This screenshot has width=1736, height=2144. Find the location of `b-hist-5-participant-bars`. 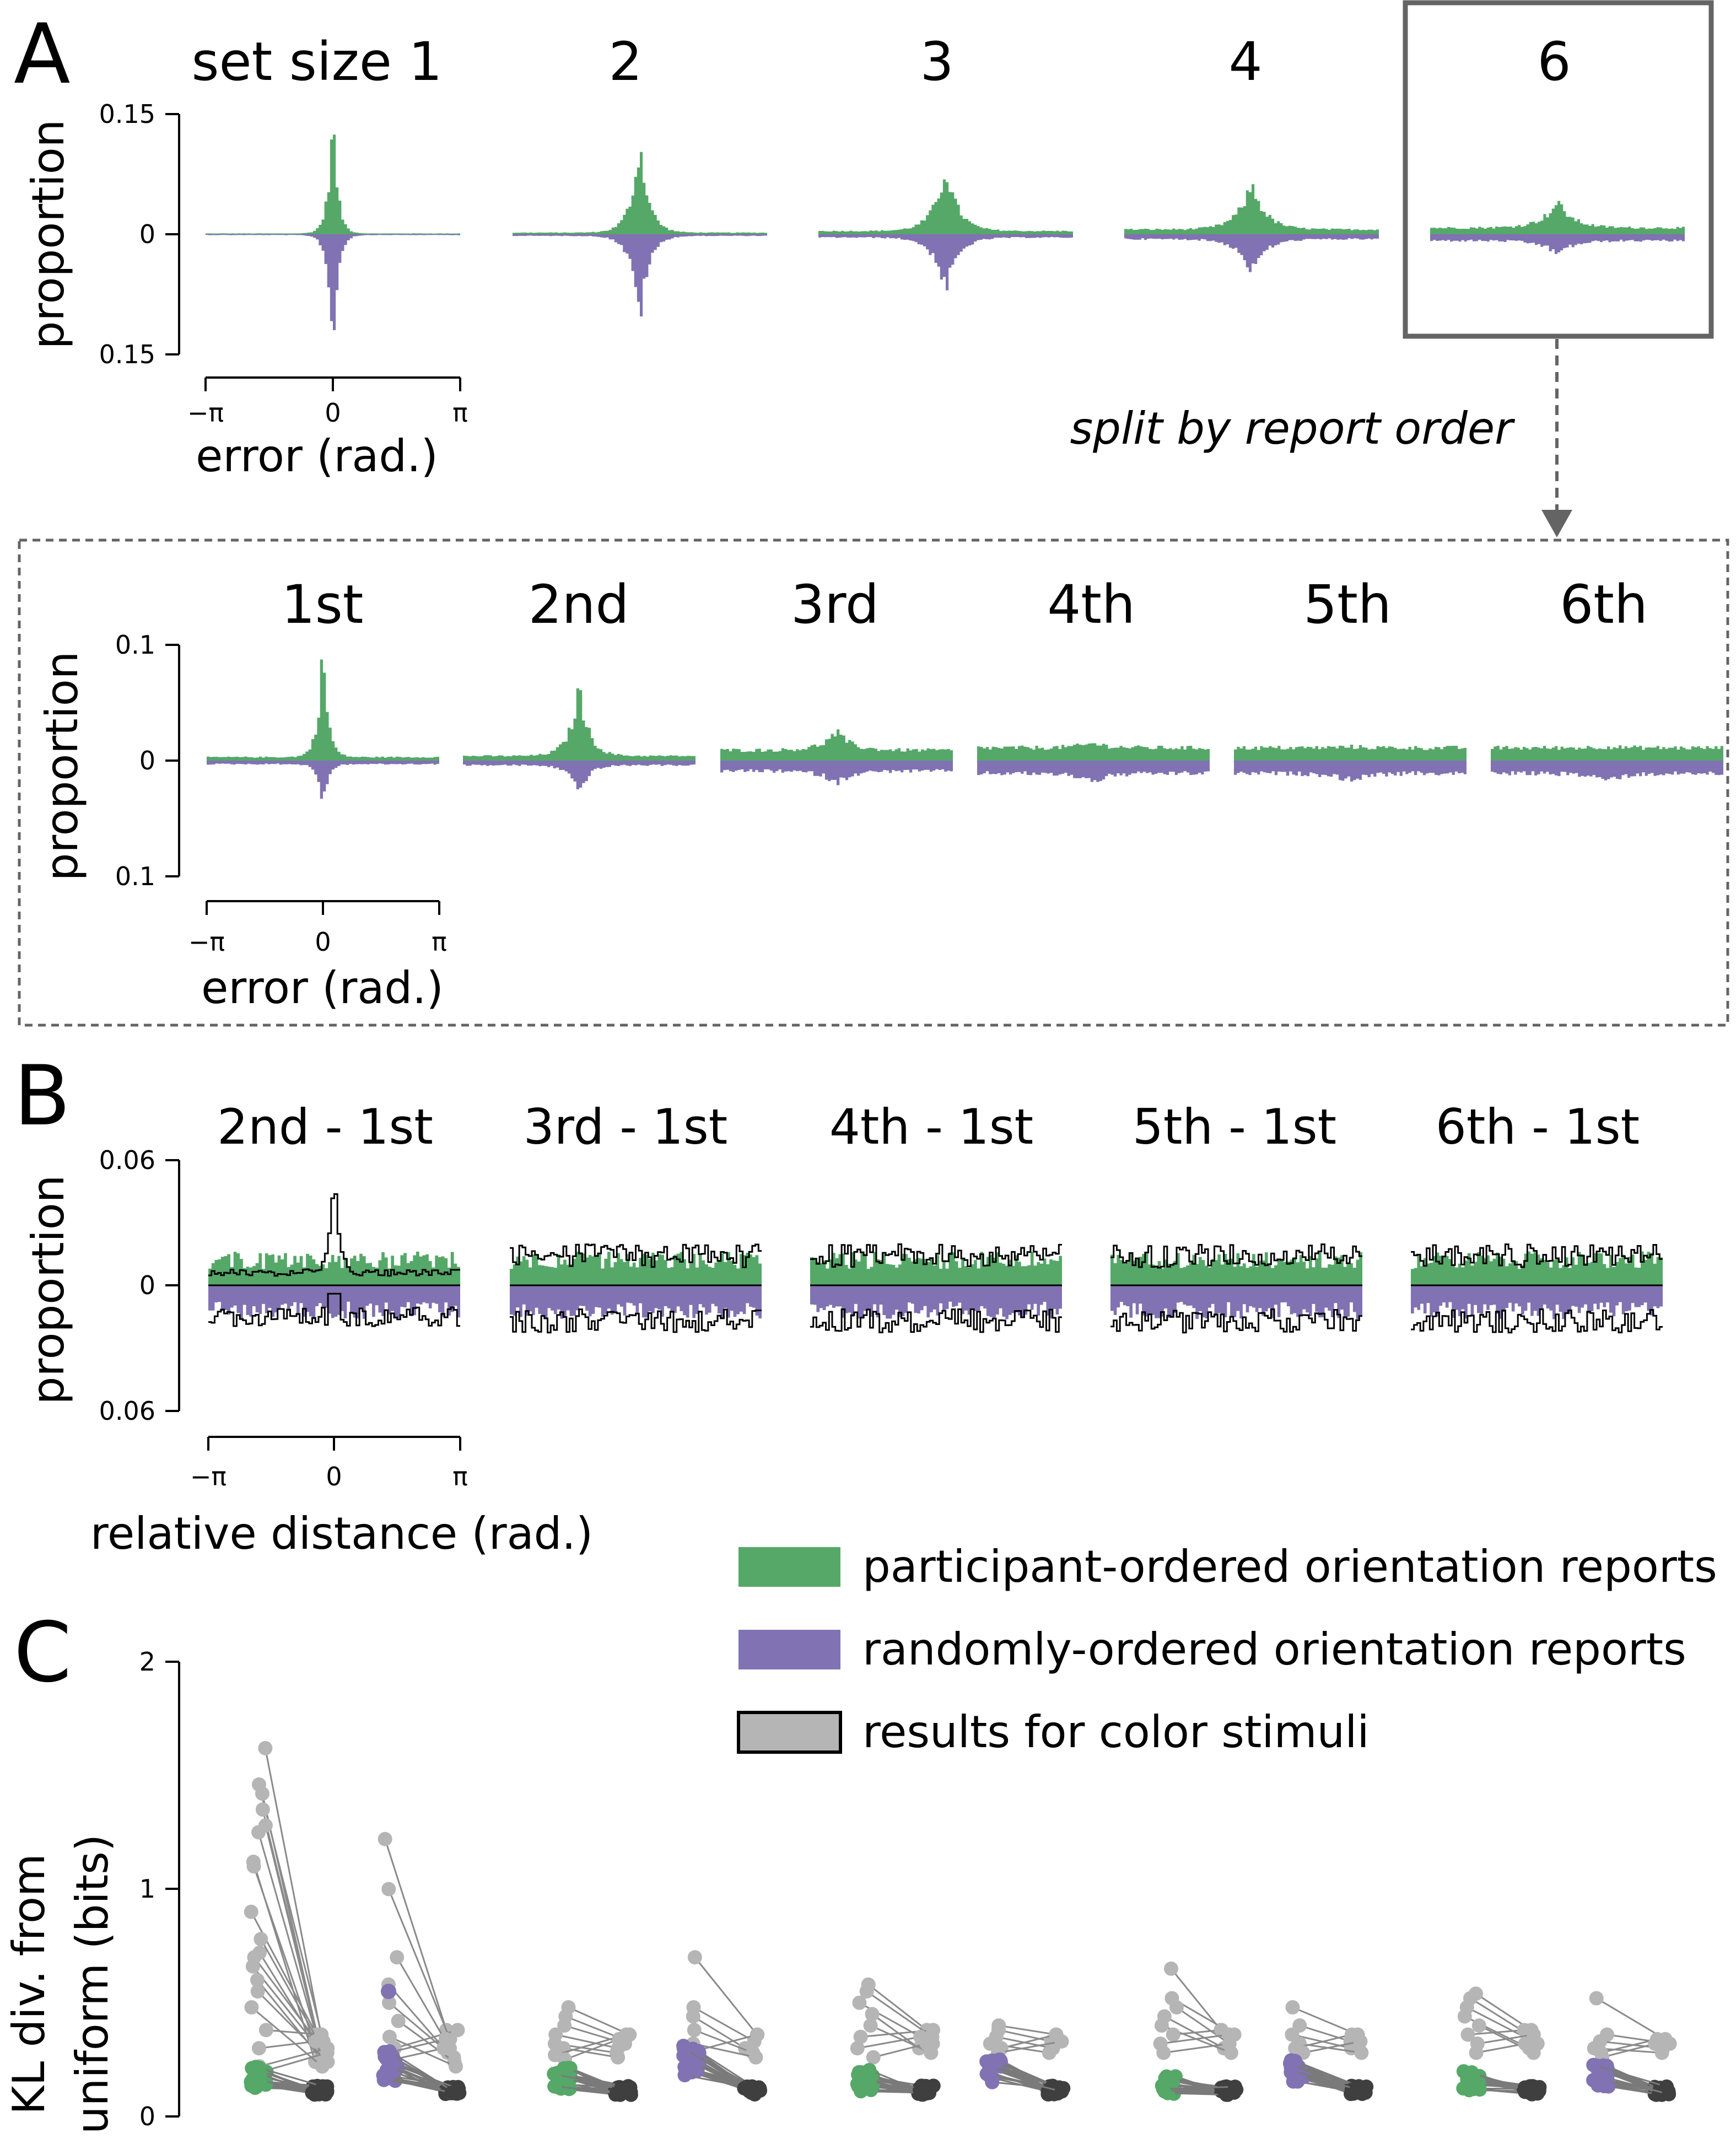

b-hist-5-participant-bars is located at coordinates (1537, 1268).